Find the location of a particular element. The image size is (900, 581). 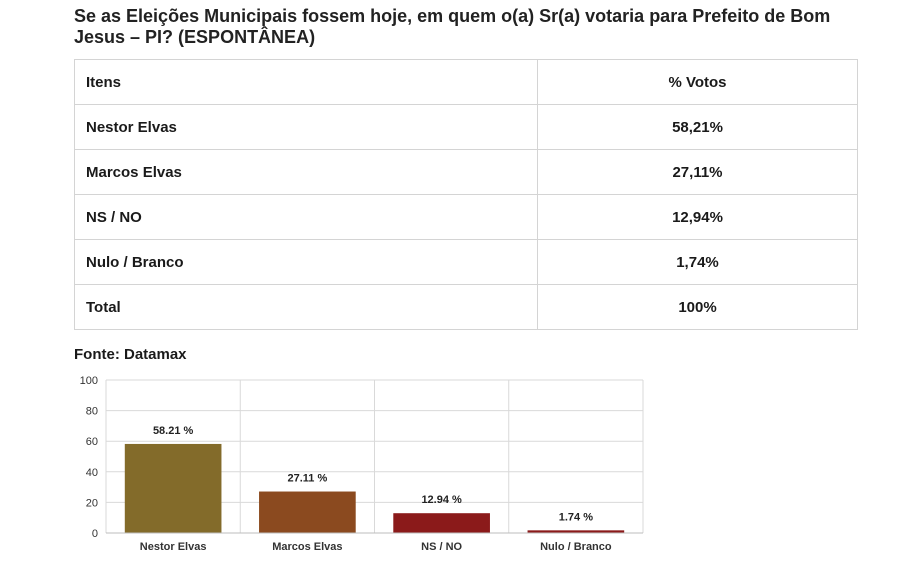

table-header-row: Itens% Votos is located at coordinates (466, 82).